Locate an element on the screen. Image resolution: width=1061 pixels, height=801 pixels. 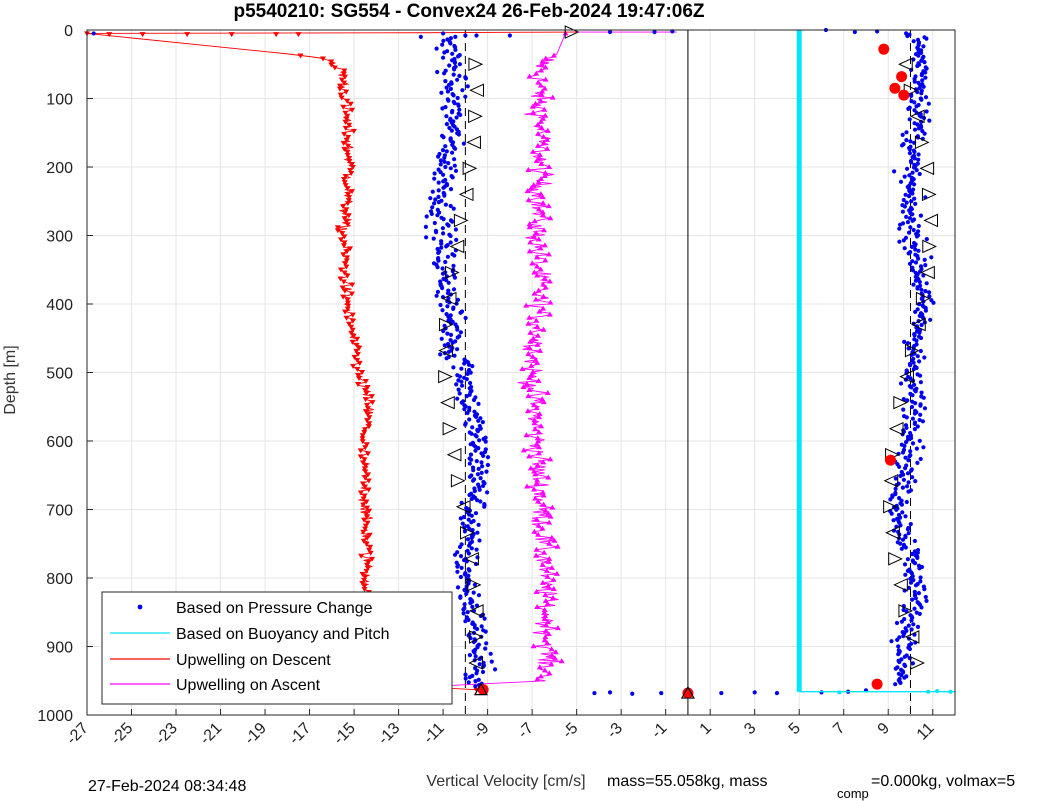
legend-label-descent: Upwelling on Descent is located at coordinates (253, 660).